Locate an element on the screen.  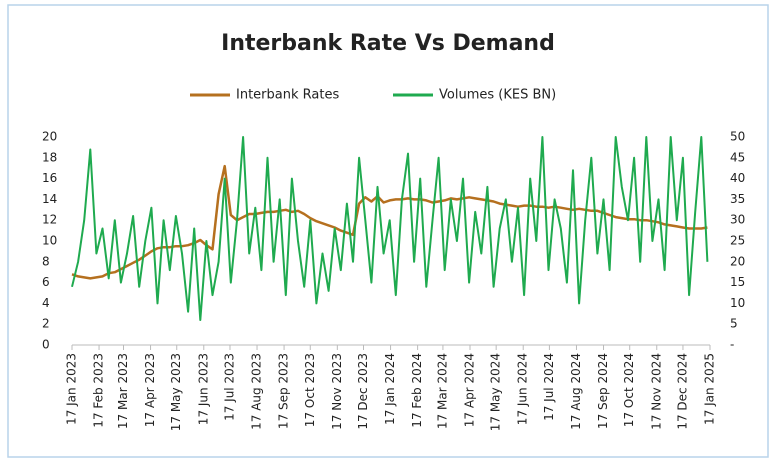
x-tick-label: 17 Mar 2024 is located at coordinates (442, 391).